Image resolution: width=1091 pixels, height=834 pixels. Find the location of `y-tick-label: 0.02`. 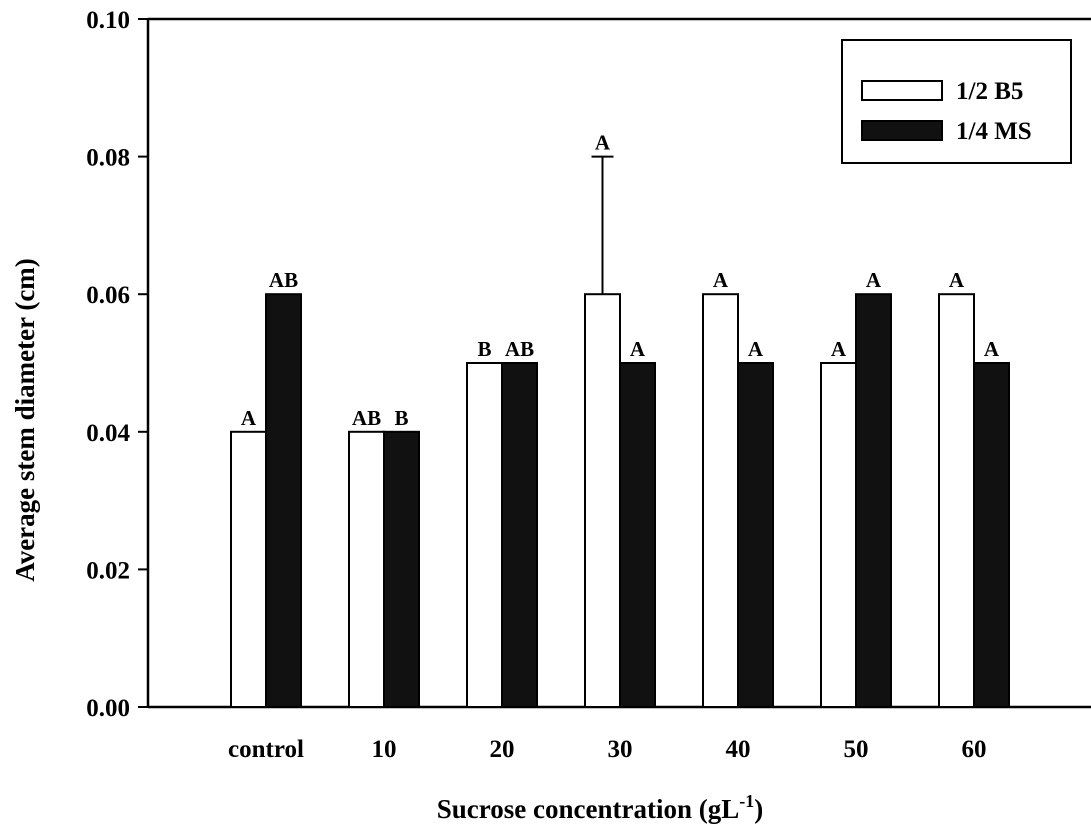

y-tick-label: 0.02 is located at coordinates (108, 570).